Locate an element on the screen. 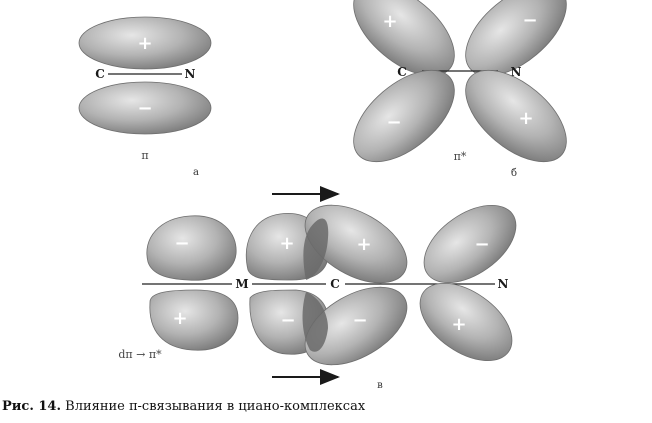  panel-a-sign-top: + is located at coordinates (144, 43).